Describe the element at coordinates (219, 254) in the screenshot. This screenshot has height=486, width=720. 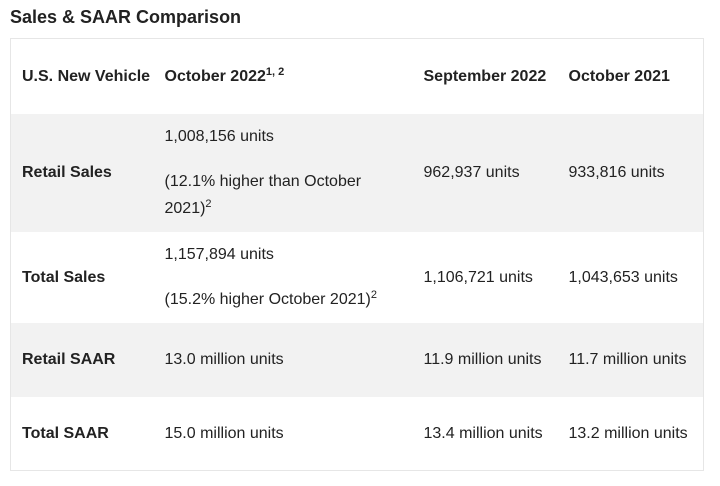
I see `cell-value: 1,157,894 units` at that location.